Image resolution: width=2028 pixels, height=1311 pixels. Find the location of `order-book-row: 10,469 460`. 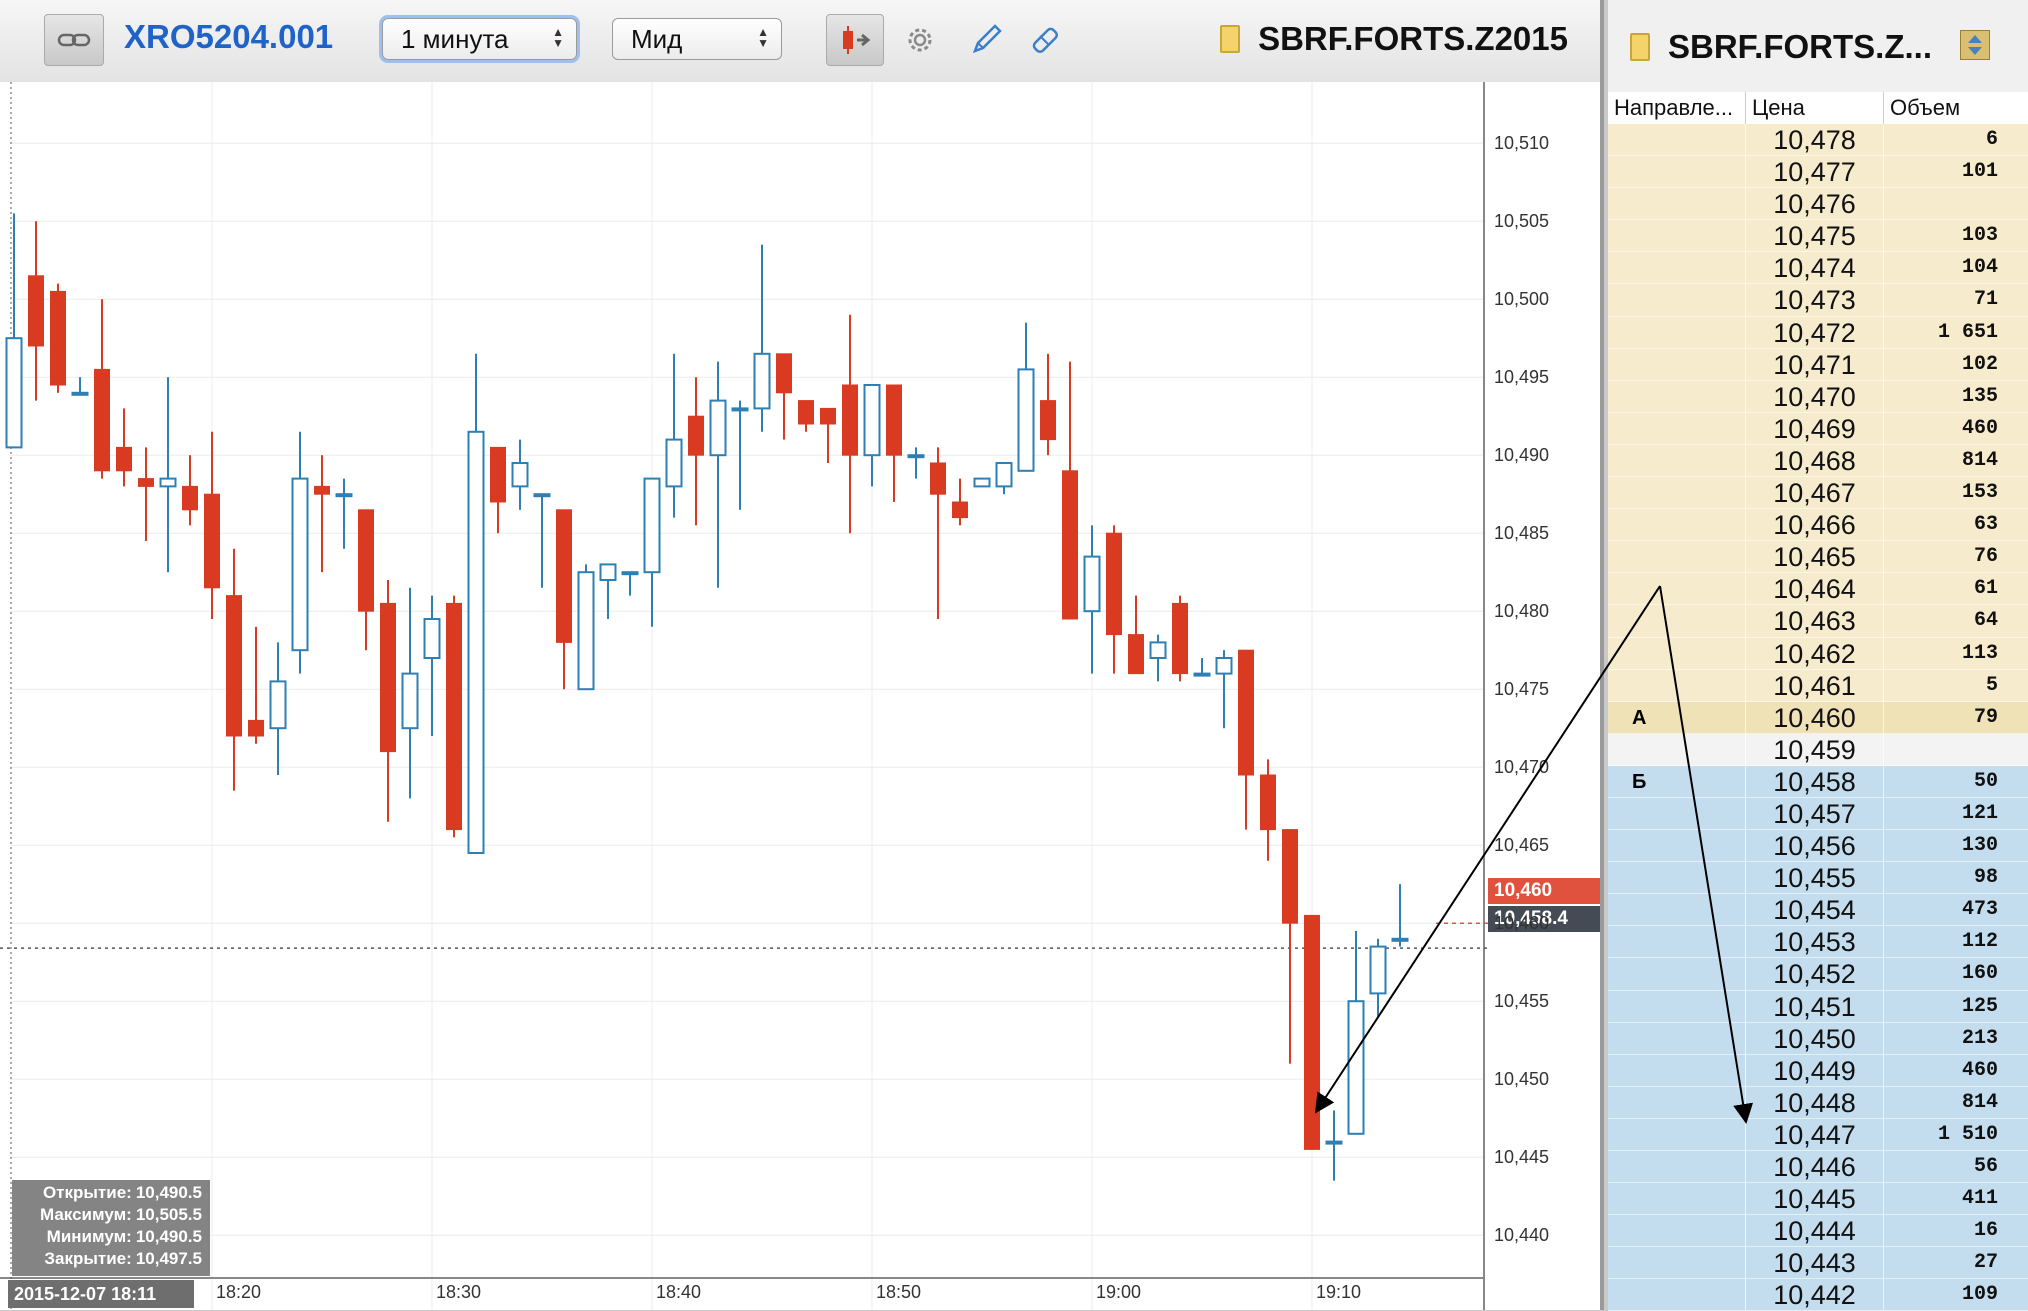

order-book-row: 10,469 460 is located at coordinates (1818, 428).